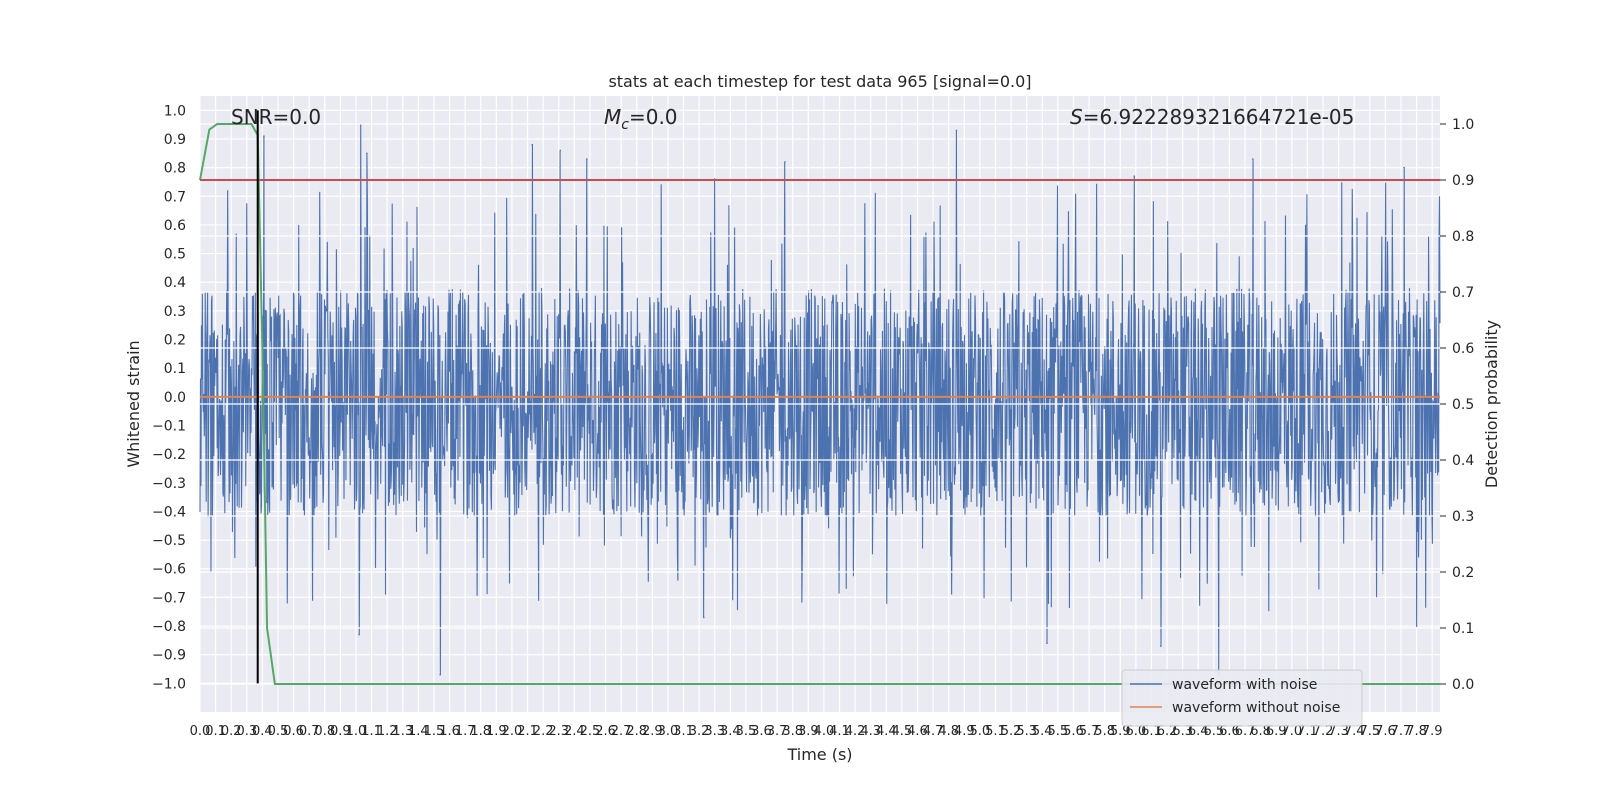 The height and width of the screenshot is (800, 1600). What do you see at coordinates (169, 598) in the screenshot?
I see `y-tick-label: −0.7` at bounding box center [169, 598].